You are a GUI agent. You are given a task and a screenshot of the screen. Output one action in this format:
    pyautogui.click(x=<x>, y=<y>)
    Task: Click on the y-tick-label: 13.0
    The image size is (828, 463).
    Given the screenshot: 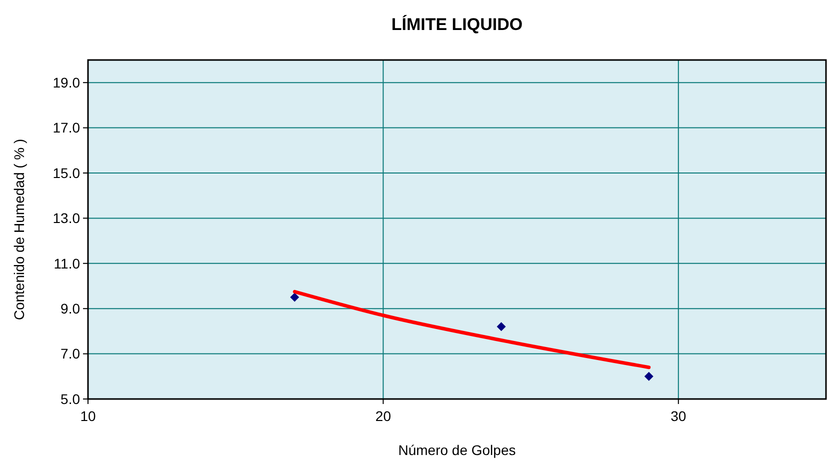 What is the action you would take?
    pyautogui.click(x=66, y=218)
    